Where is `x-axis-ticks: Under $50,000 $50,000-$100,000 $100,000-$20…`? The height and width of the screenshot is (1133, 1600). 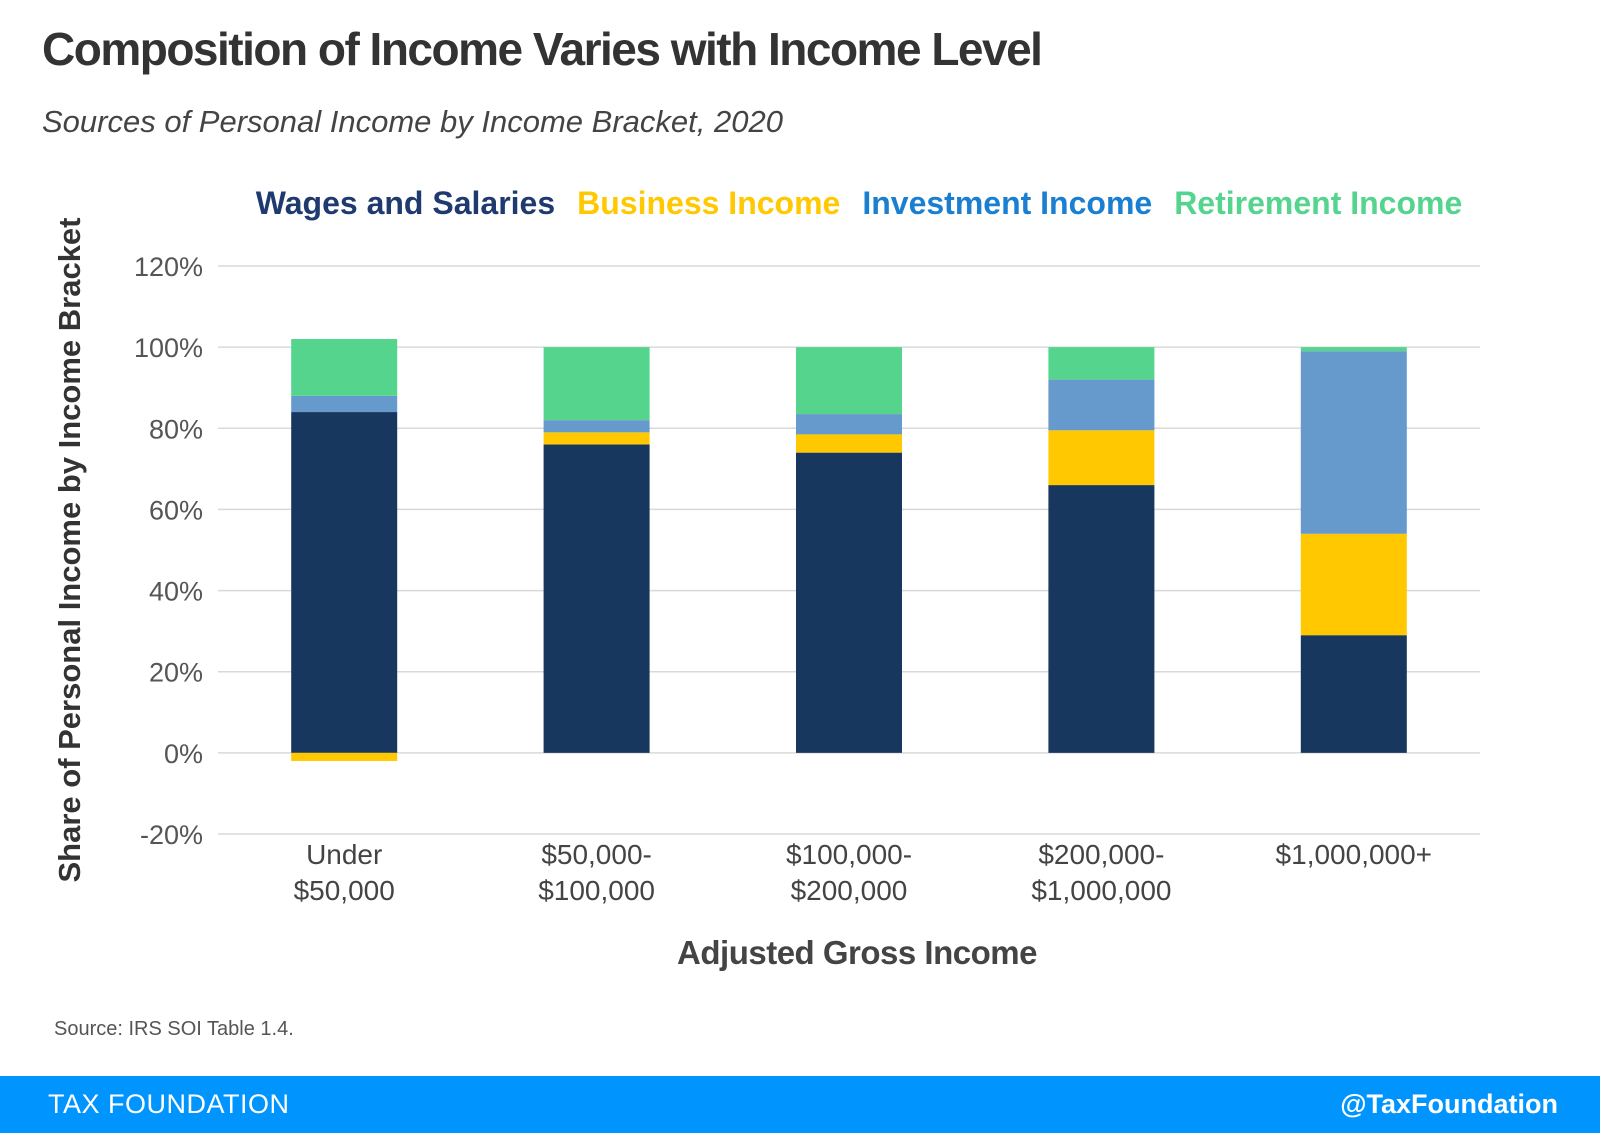
x-axis-ticks: Under $50,000 $50,000-$100,000 $100,000-$20… is located at coordinates (863, 872).